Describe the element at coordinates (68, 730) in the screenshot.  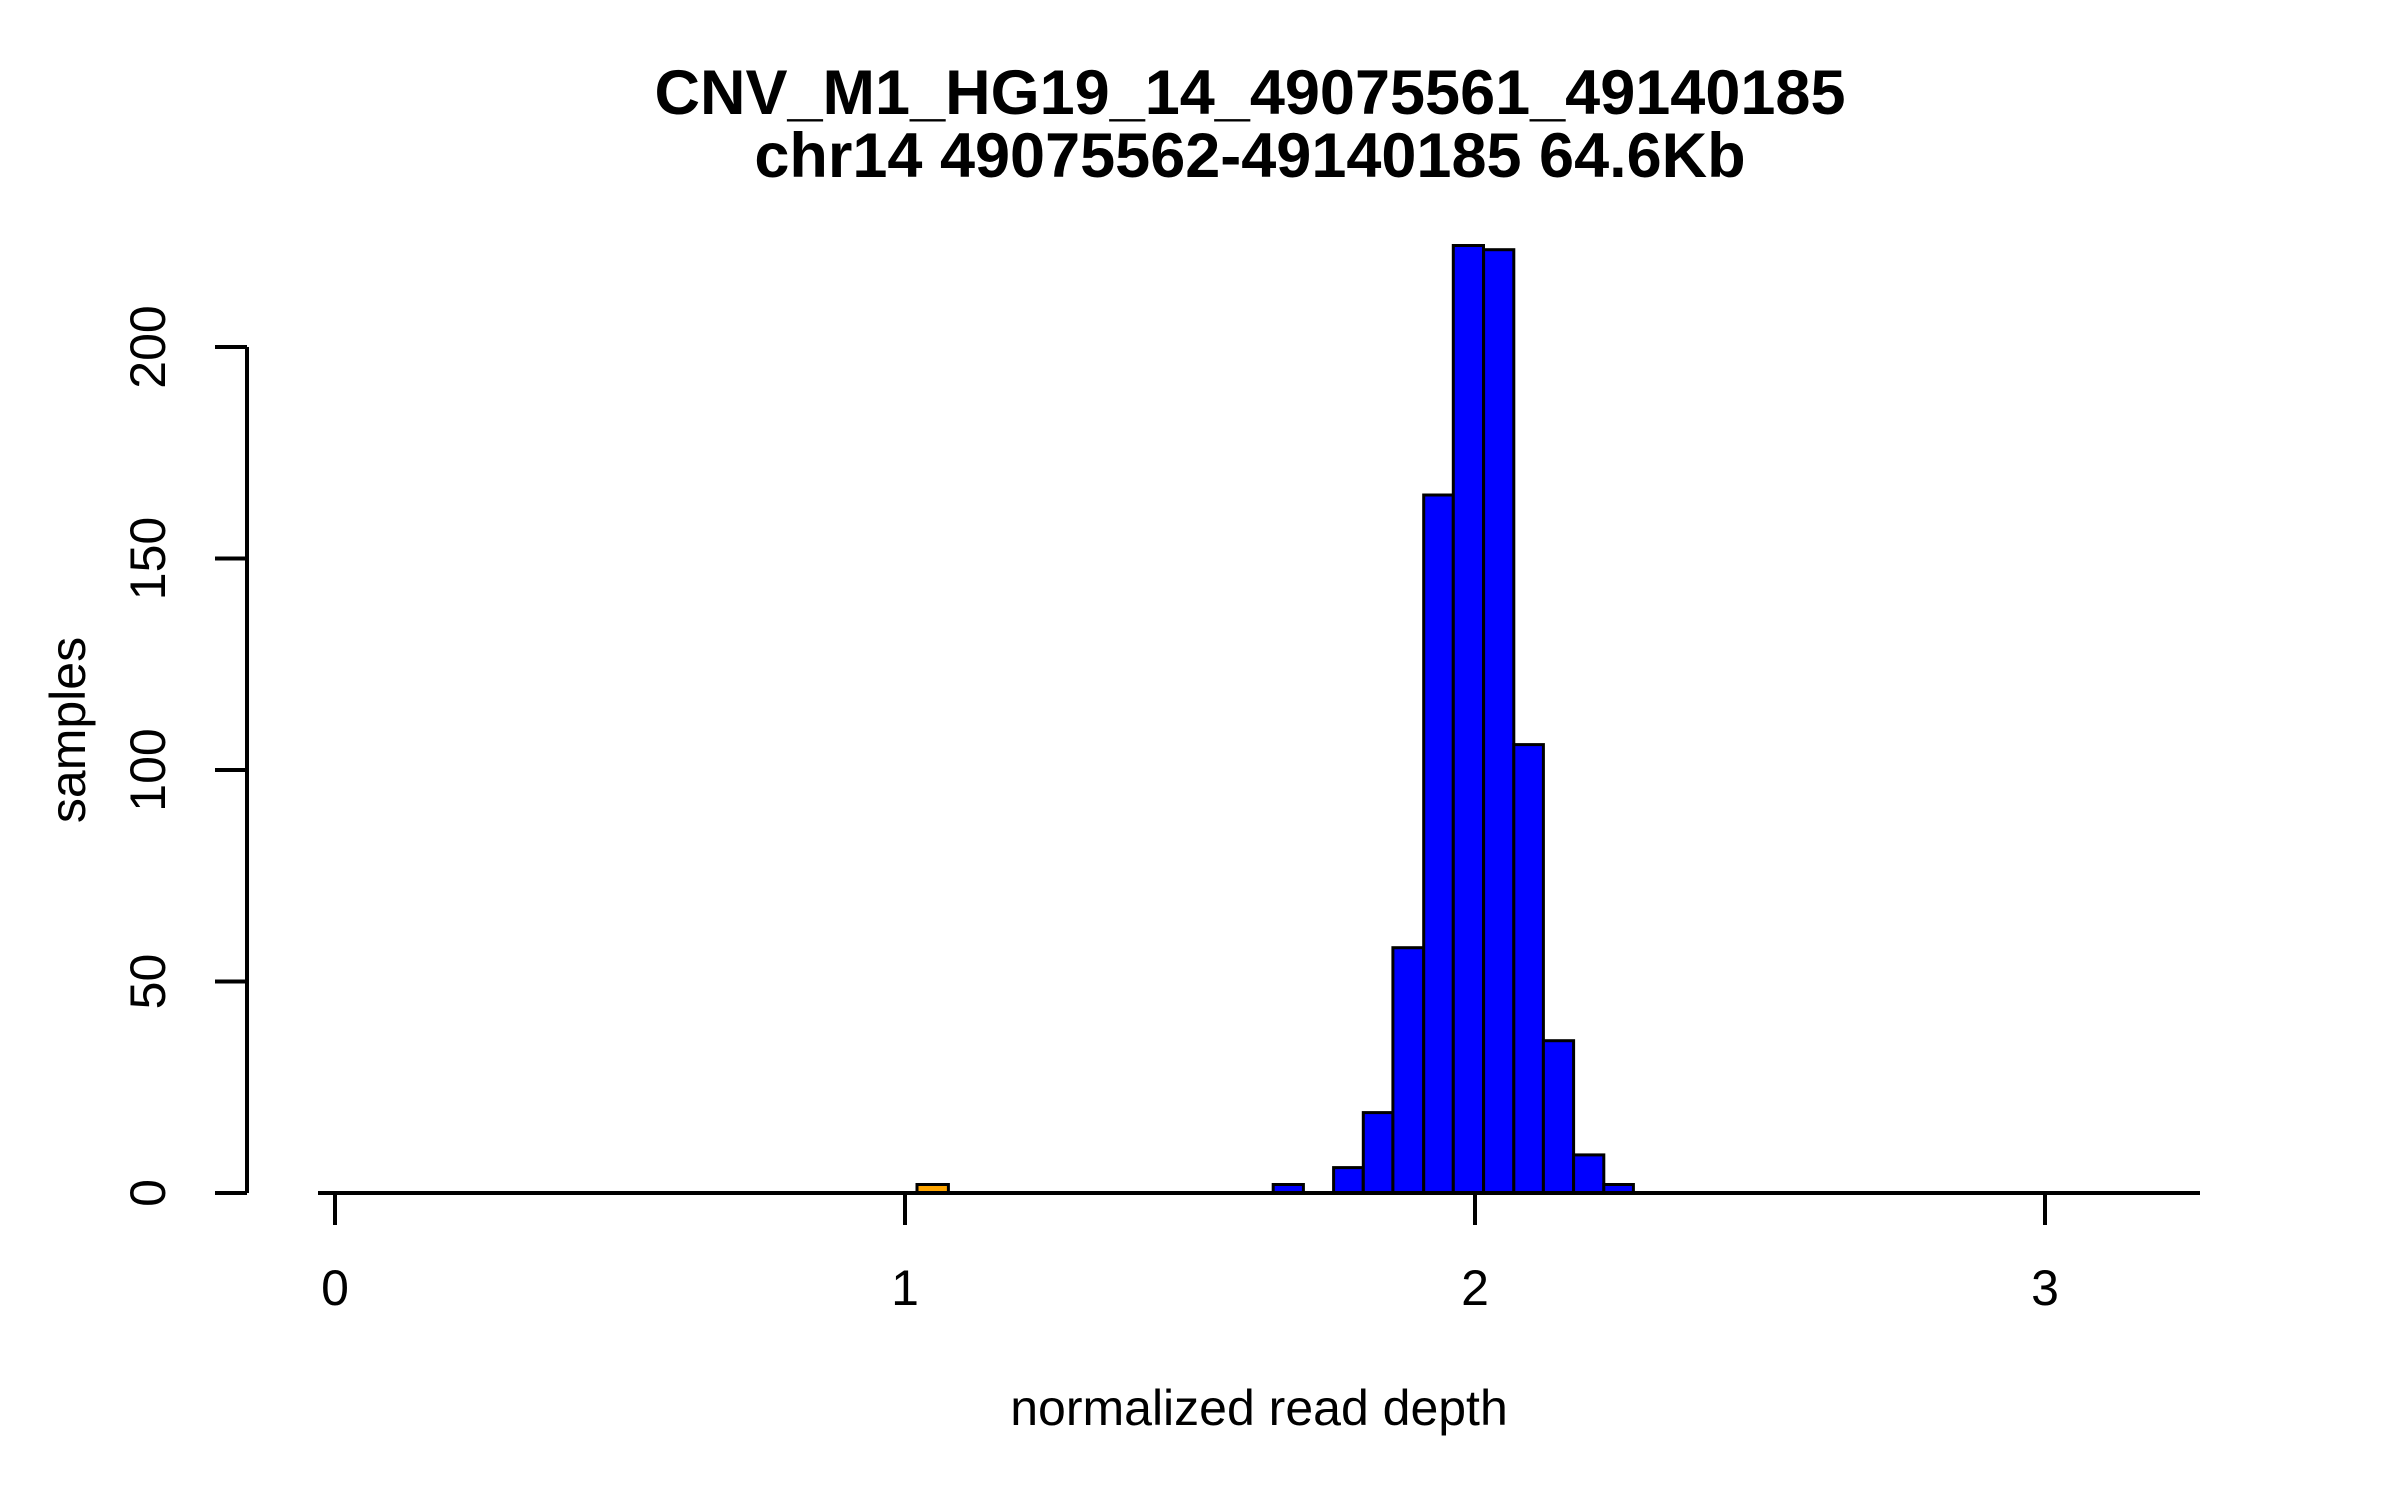
I see `y-axis-label: samples` at that location.